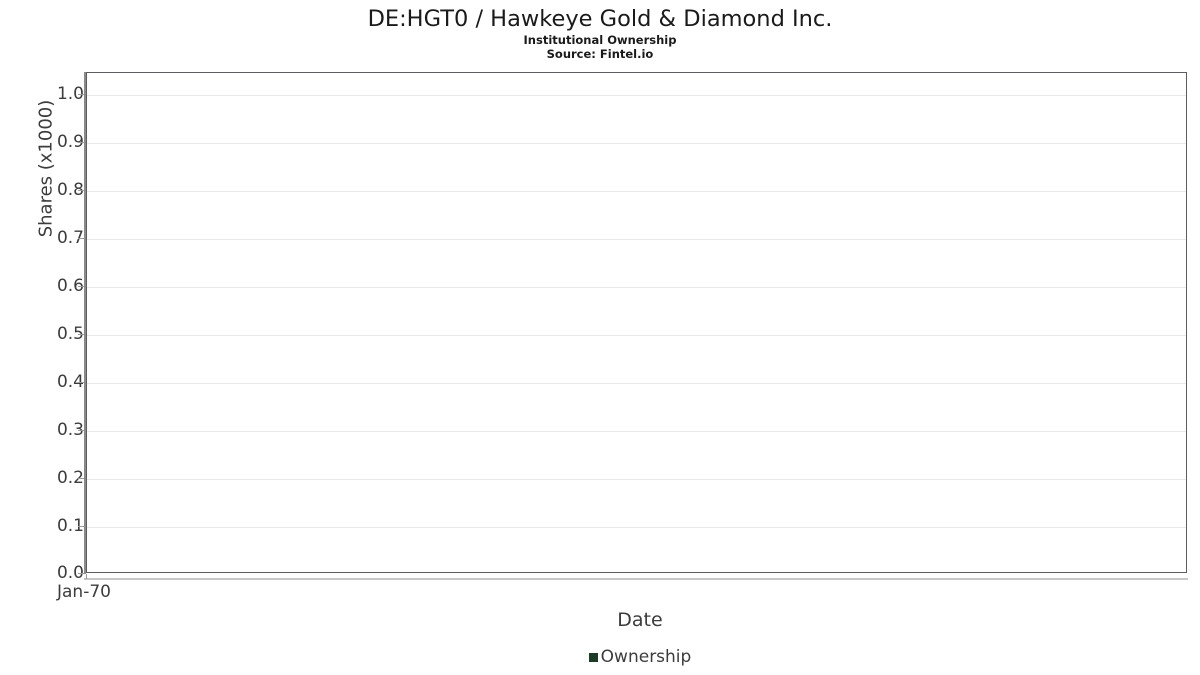  What do you see at coordinates (70, 142) in the screenshot?
I see `y-tick-label: 0.9` at bounding box center [70, 142].